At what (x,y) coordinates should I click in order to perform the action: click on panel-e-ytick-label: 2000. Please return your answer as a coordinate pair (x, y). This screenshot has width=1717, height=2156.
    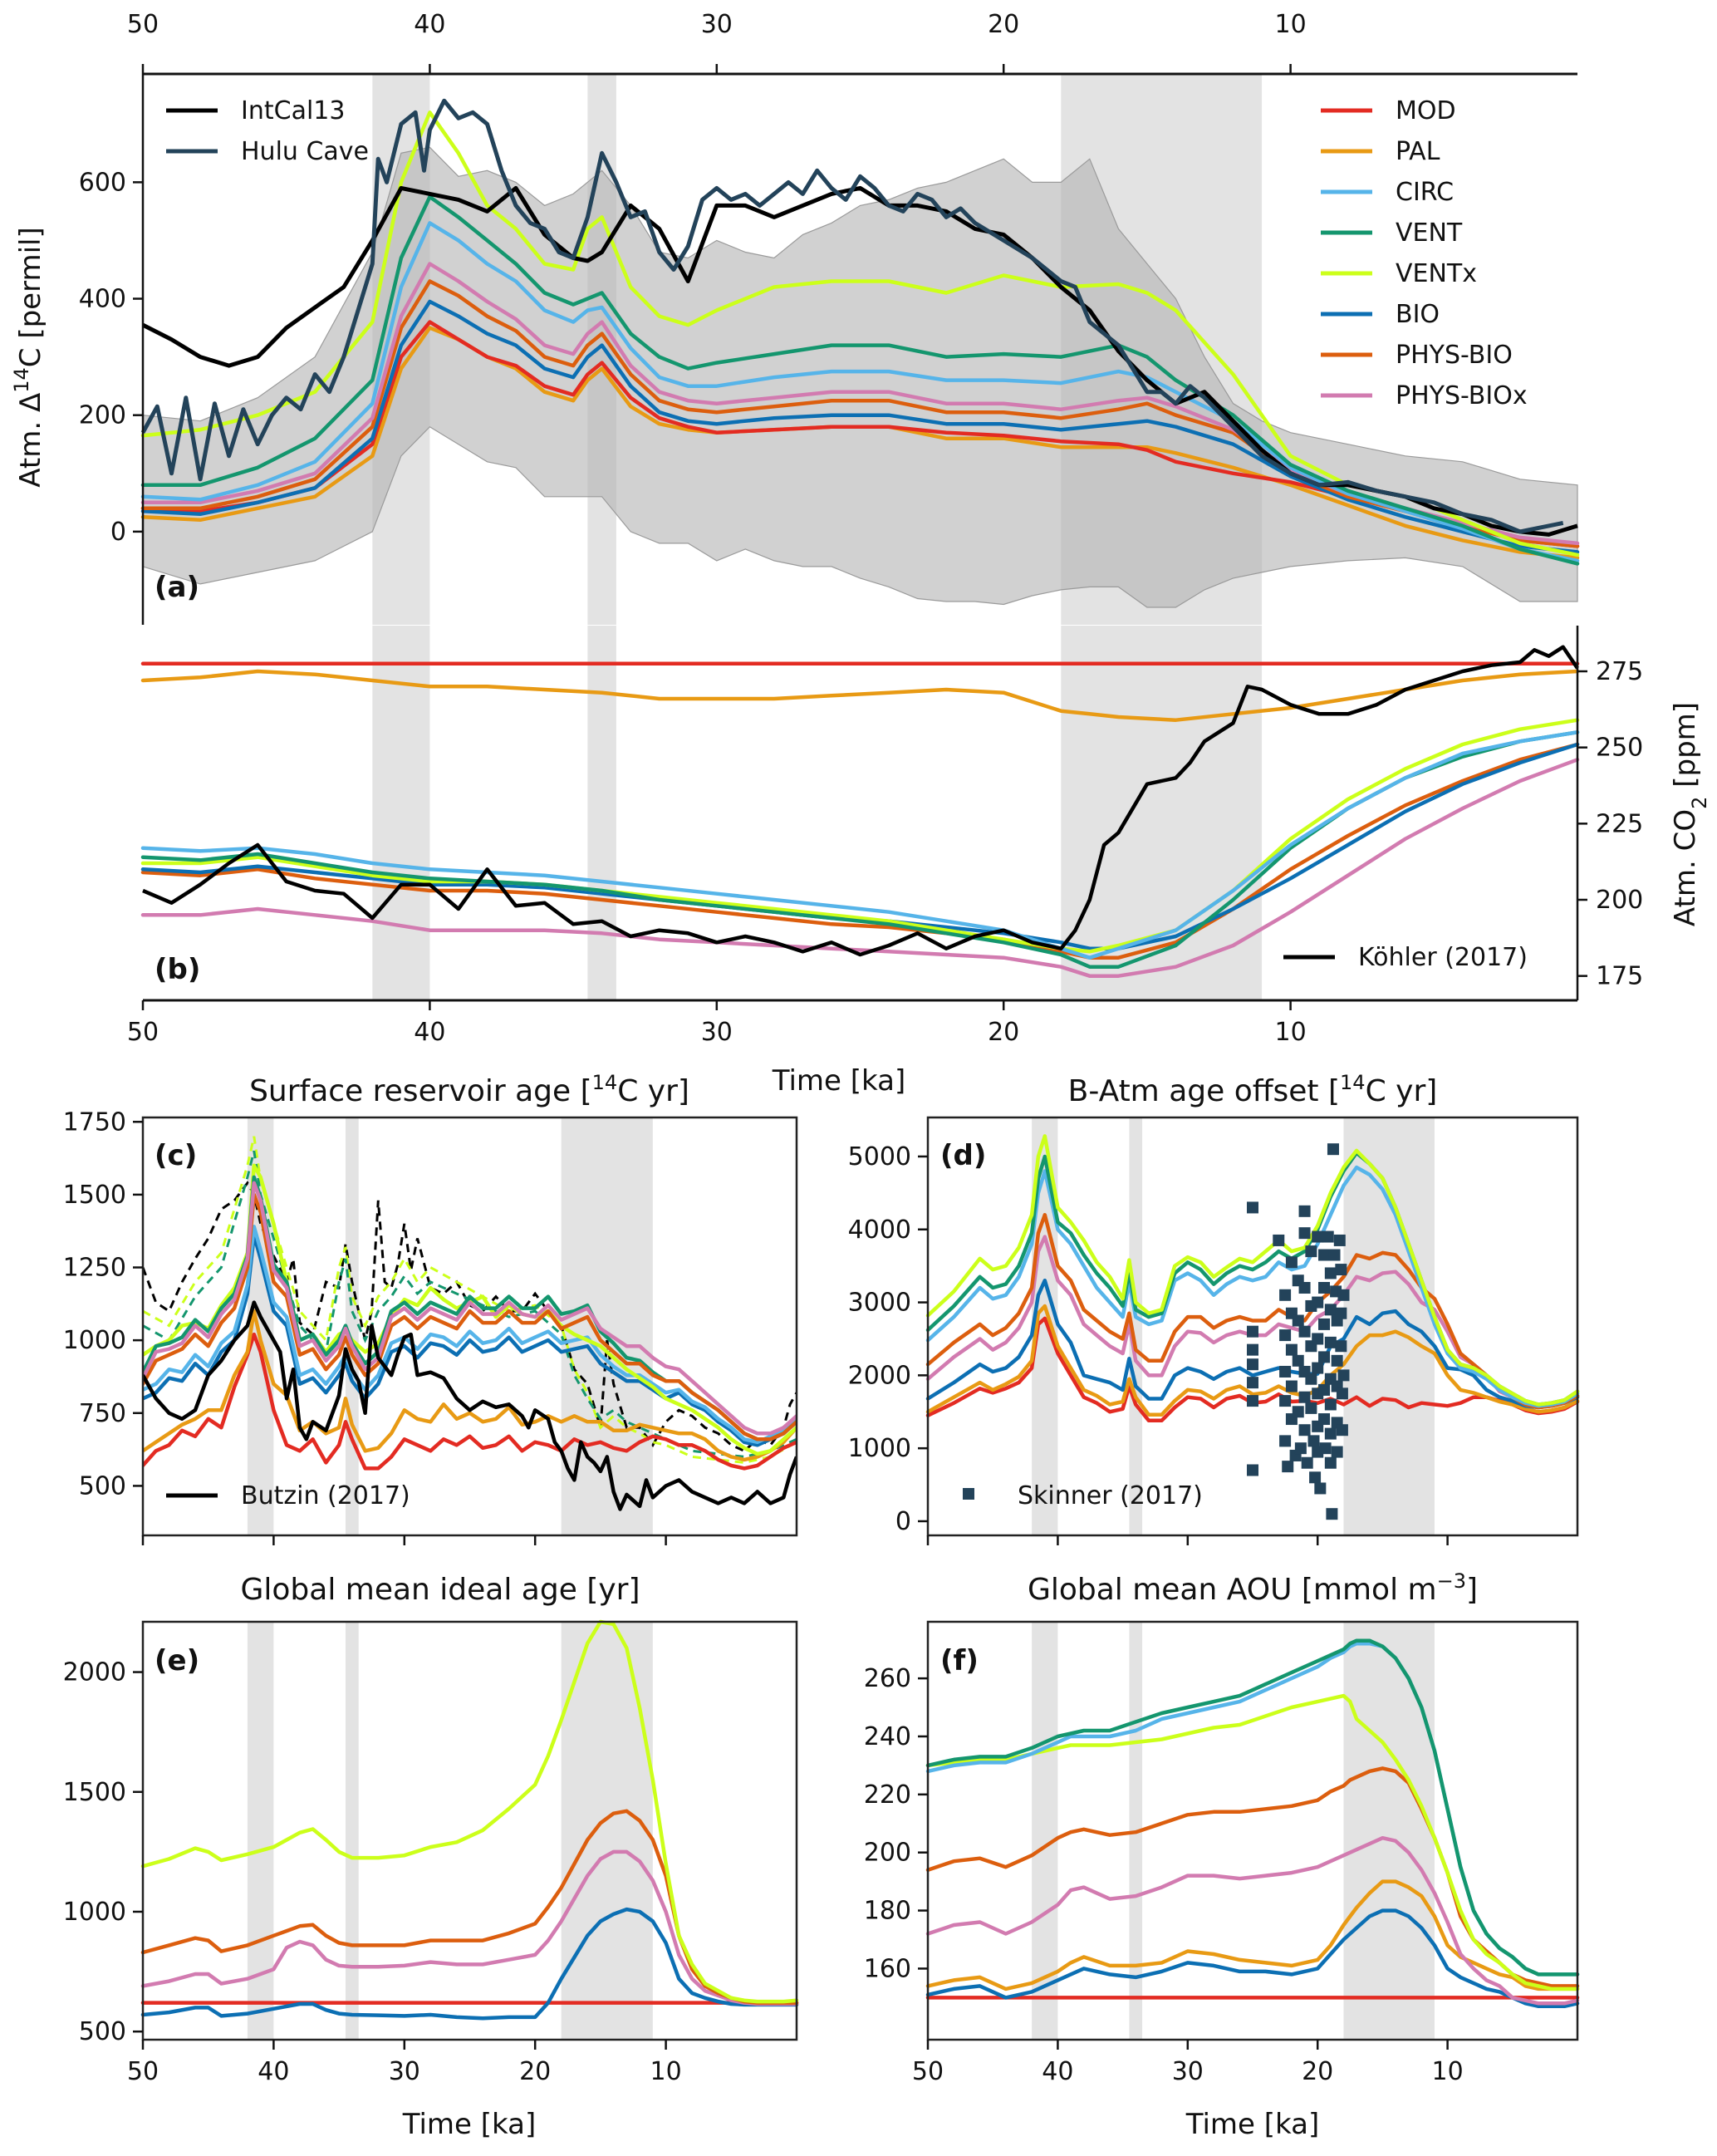
    Looking at the image, I should click on (94, 1672).